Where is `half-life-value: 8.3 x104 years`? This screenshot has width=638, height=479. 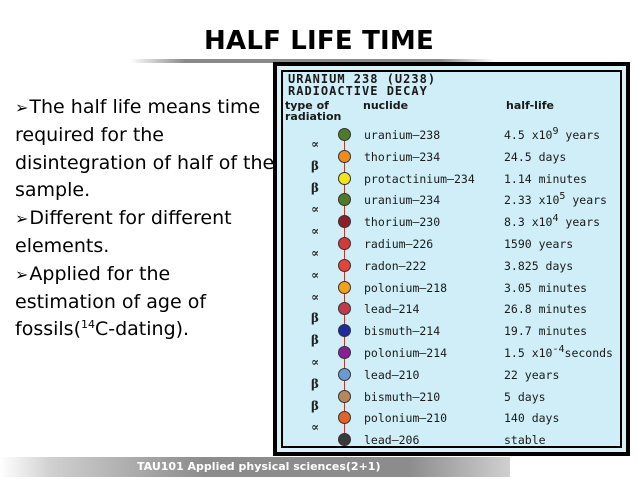 half-life-value: 8.3 x104 years is located at coordinates (552, 221).